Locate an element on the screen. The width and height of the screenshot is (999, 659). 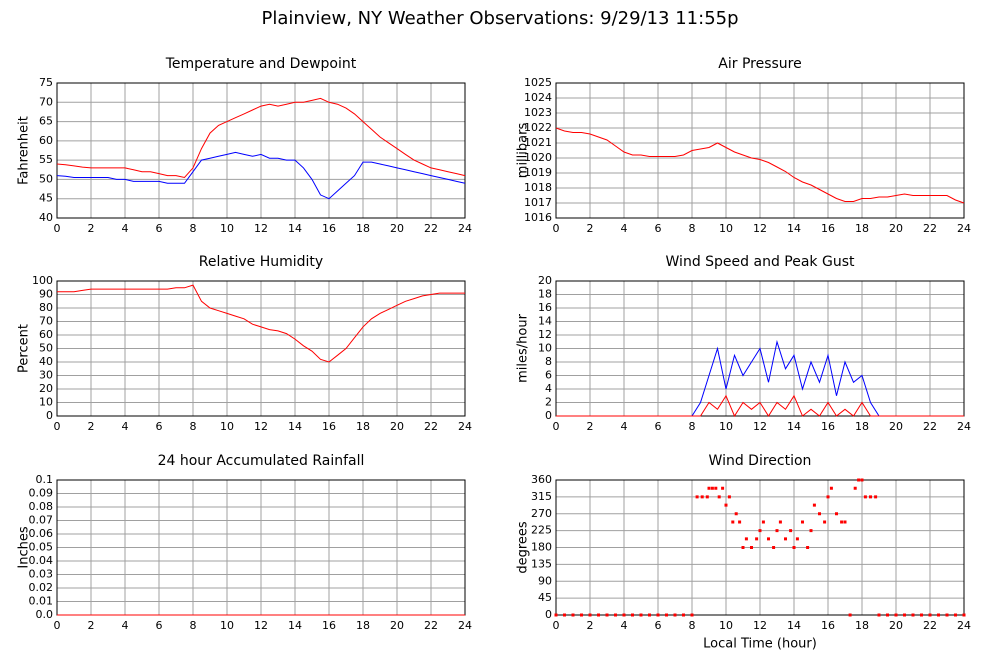
y-axis-label: Fahrenheit is located at coordinates (24, 150).